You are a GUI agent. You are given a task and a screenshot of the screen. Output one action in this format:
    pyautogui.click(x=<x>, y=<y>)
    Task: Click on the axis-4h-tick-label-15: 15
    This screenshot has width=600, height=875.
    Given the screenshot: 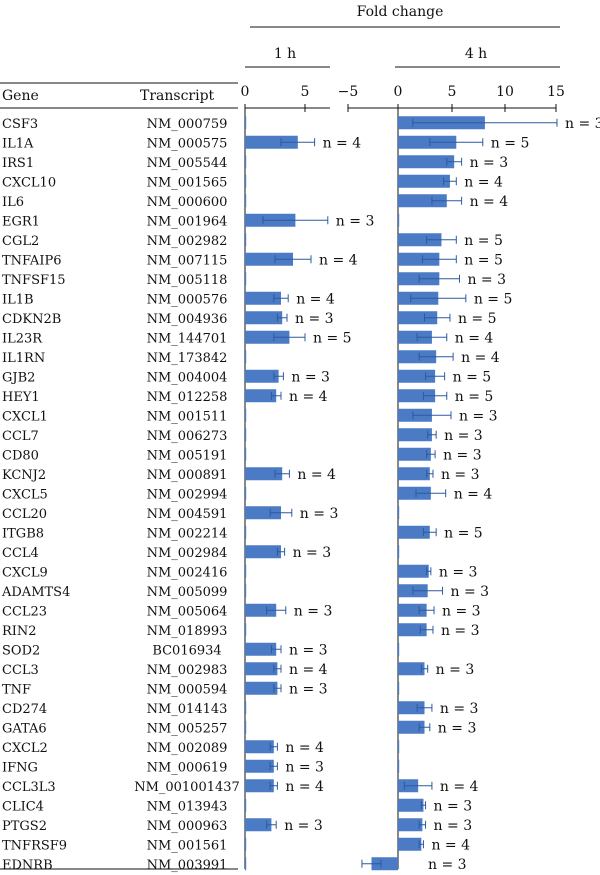 What is the action you would take?
    pyautogui.click(x=556, y=92)
    